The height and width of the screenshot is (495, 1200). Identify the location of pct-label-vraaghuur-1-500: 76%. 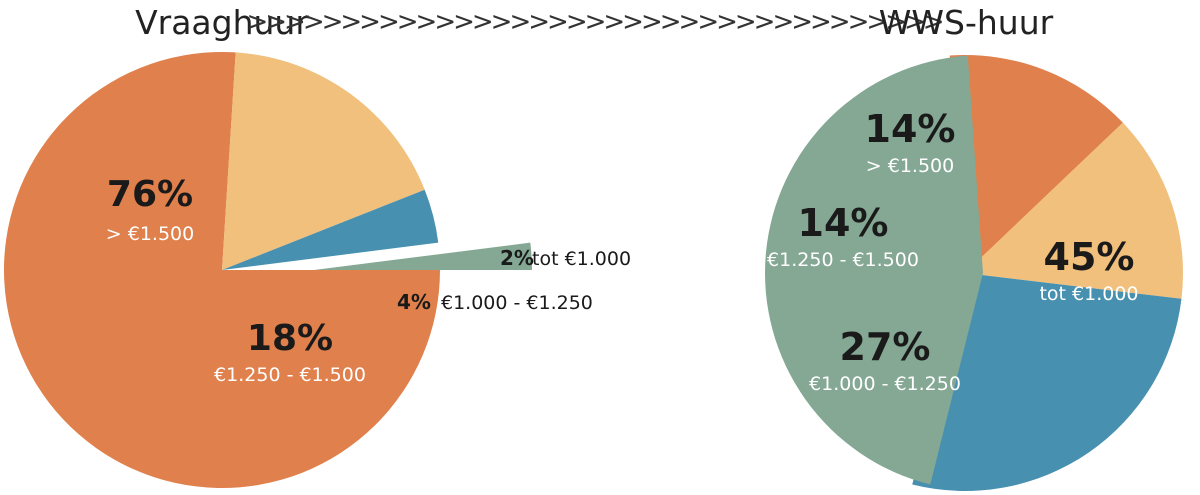
(150, 194).